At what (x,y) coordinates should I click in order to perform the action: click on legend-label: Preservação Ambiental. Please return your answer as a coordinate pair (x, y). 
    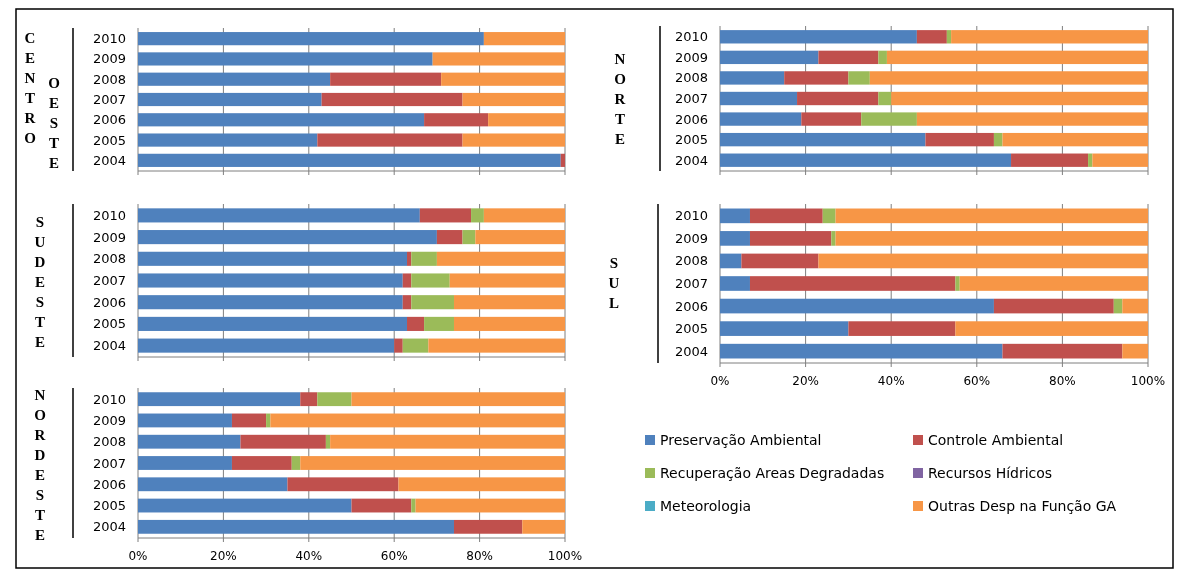
    Looking at the image, I should click on (741, 439).